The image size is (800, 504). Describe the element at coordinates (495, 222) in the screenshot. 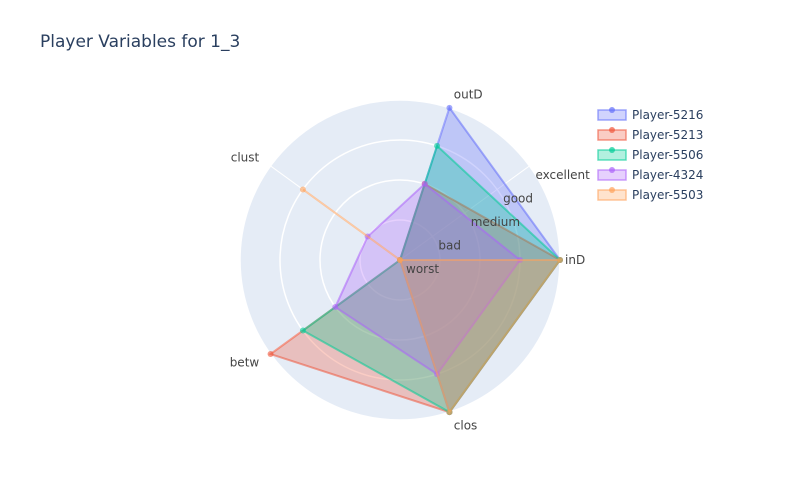

I see `radial-tick-label: medium` at that location.